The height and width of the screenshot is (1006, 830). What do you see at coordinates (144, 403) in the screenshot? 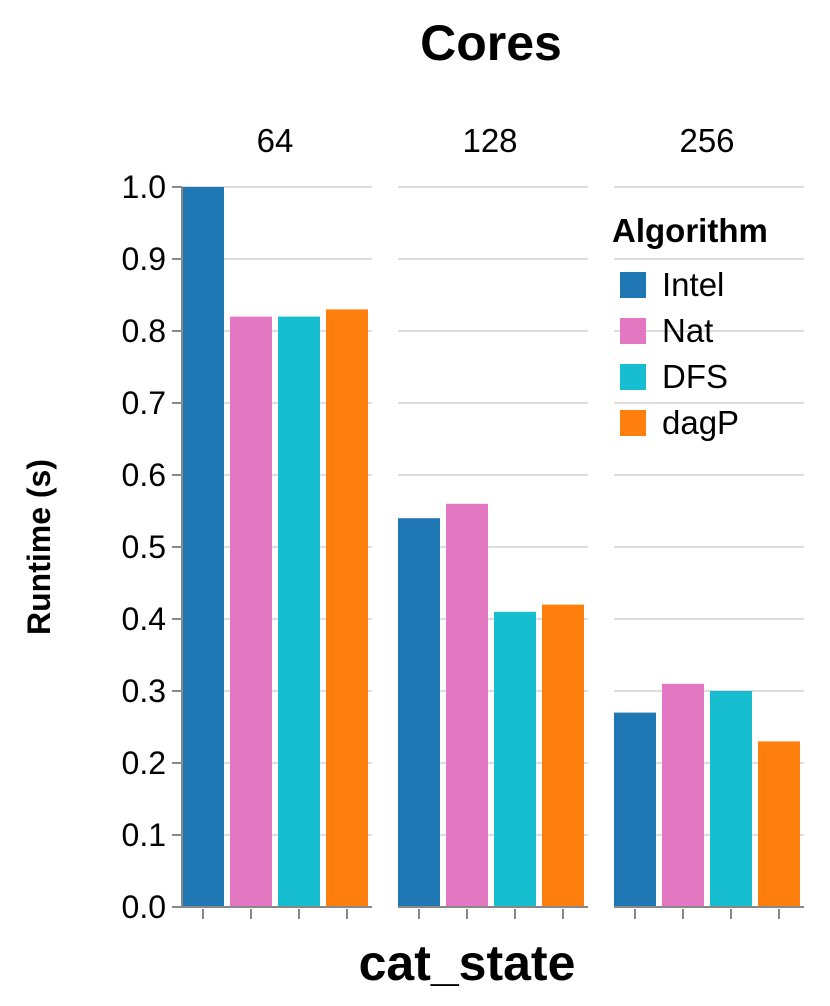
I see `y-tick-label: 0.7` at bounding box center [144, 403].